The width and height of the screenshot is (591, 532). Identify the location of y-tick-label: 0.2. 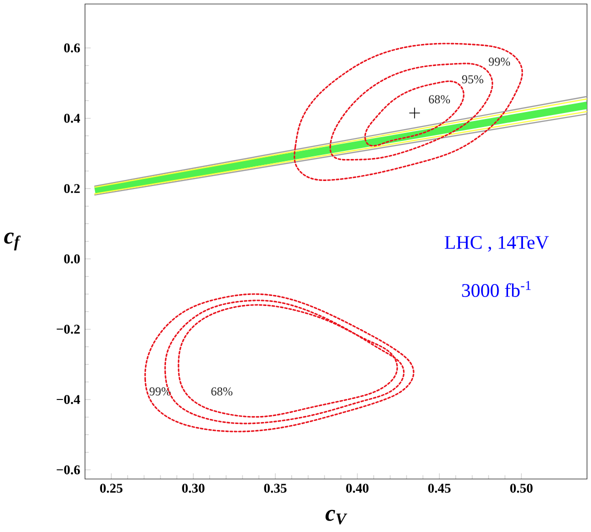
(72, 189).